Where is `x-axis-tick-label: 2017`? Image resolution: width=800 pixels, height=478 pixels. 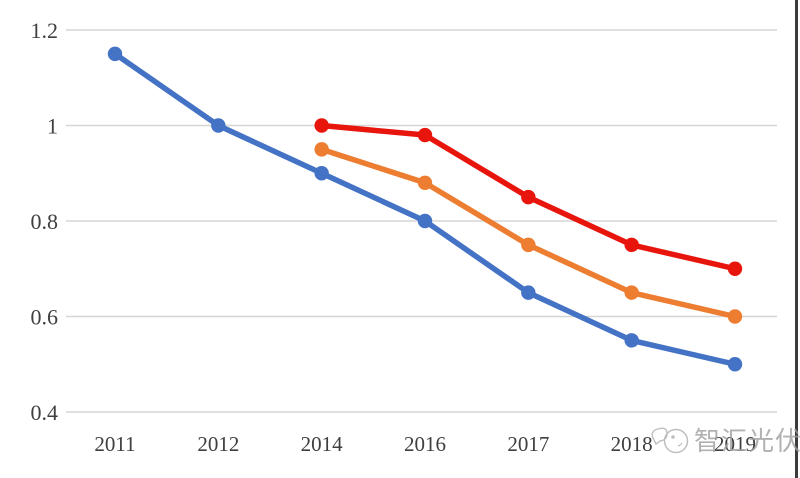 x-axis-tick-label: 2017 is located at coordinates (528, 444).